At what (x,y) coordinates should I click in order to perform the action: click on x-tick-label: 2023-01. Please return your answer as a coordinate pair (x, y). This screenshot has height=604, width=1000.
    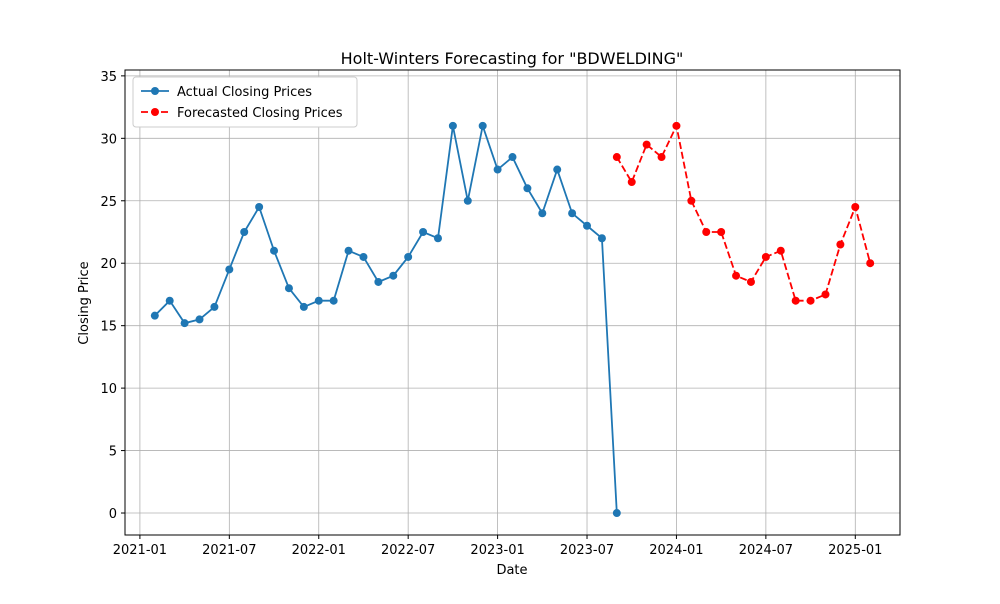
    Looking at the image, I should click on (497, 550).